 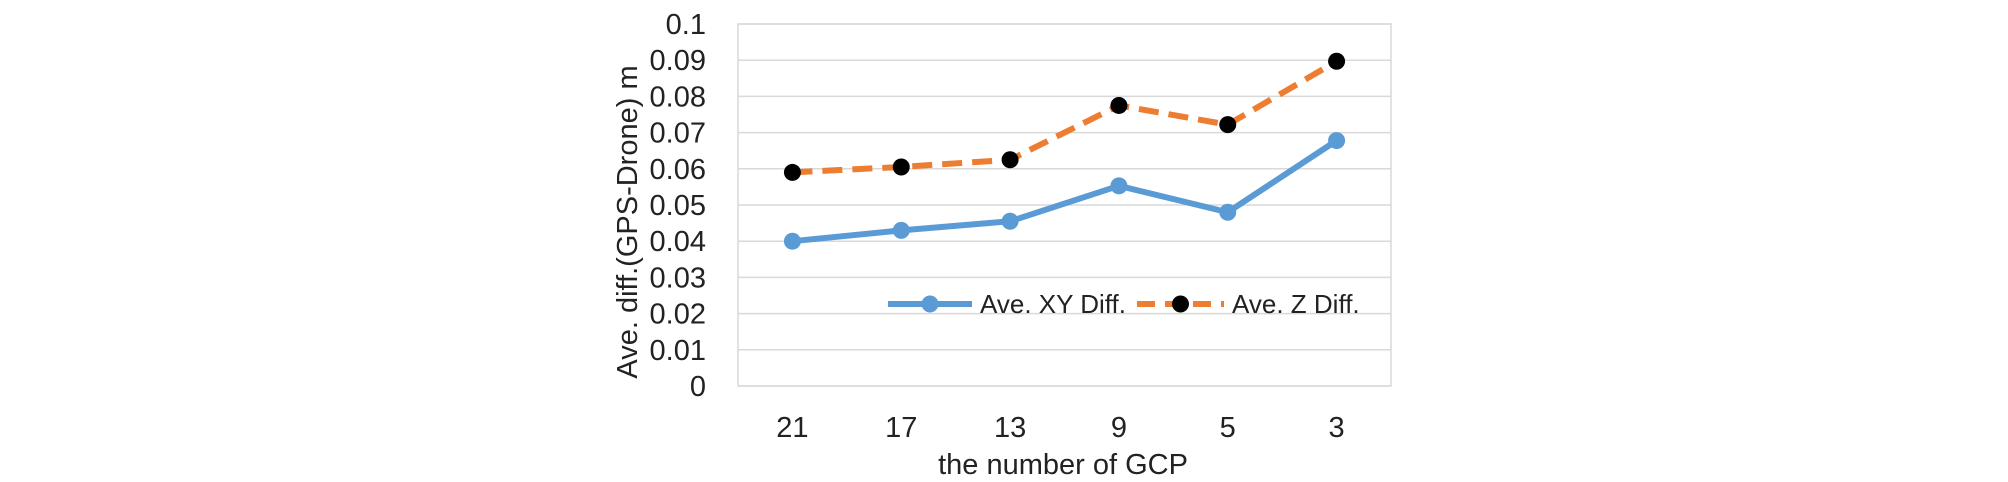 What do you see at coordinates (678, 134) in the screenshot?
I see `y-tick-label: 0.07` at bounding box center [678, 134].